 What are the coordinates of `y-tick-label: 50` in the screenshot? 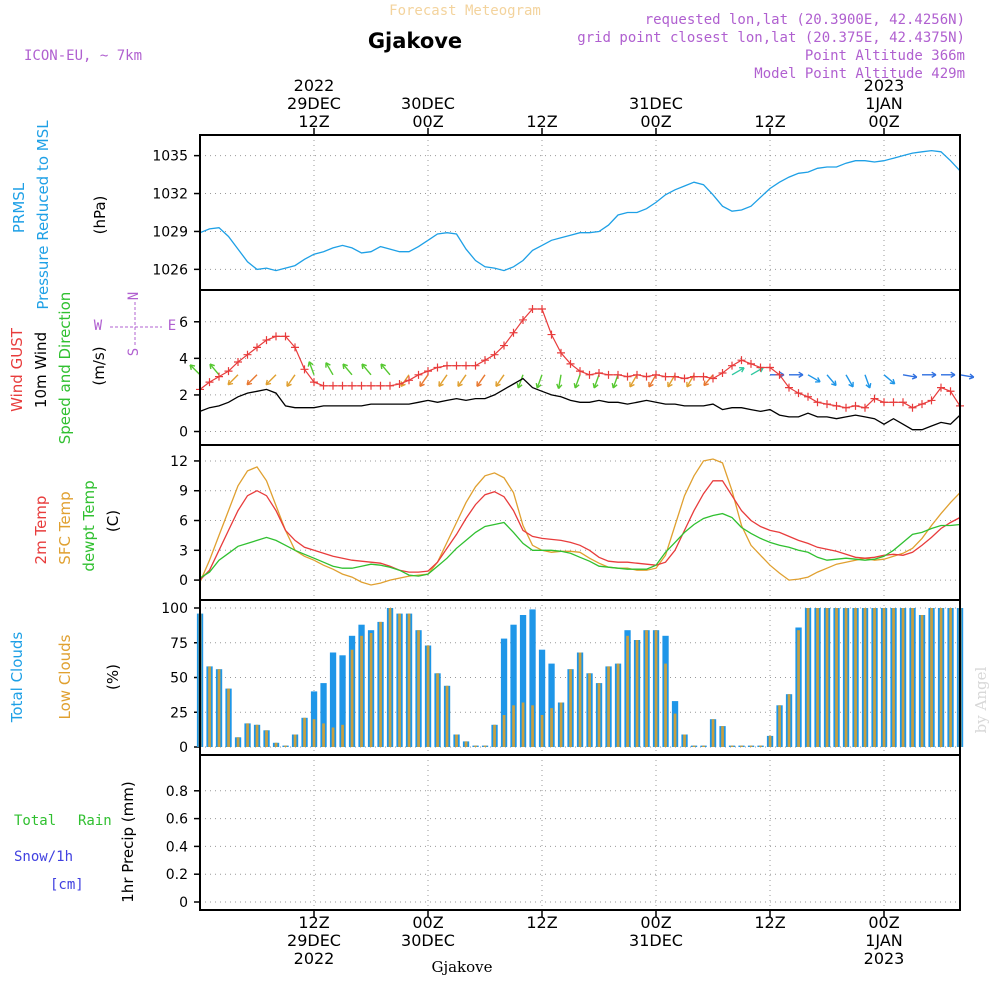 It's located at (179, 679).